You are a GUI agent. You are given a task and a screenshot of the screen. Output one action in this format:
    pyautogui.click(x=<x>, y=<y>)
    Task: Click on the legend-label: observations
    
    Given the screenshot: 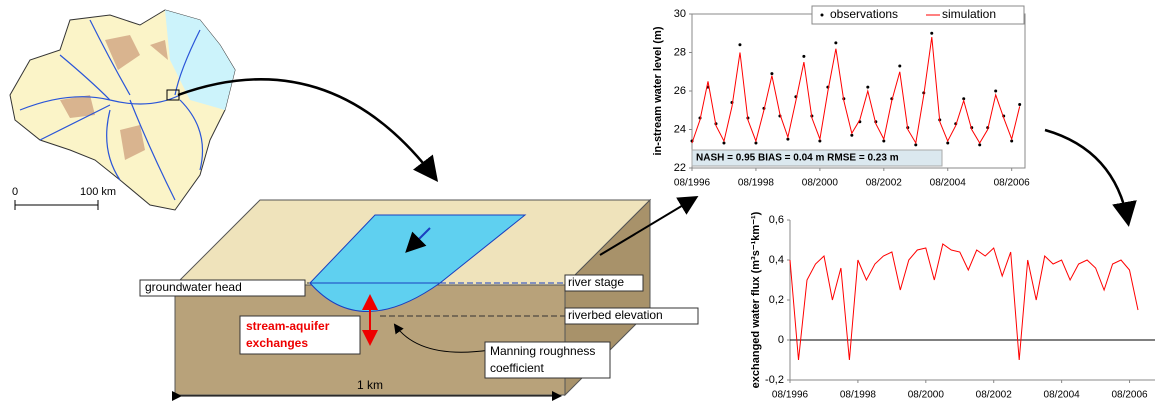 What is the action you would take?
    pyautogui.click(x=864, y=14)
    